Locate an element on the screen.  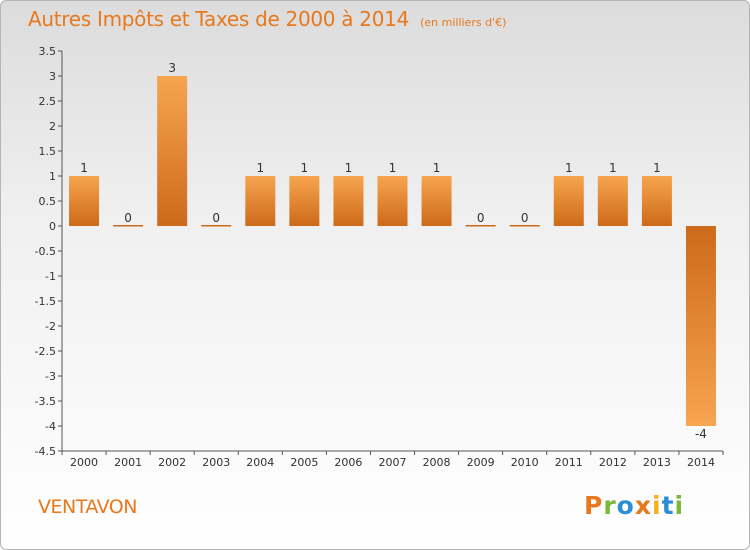
y-tick-label: -1.5 is located at coordinates (45, 301).